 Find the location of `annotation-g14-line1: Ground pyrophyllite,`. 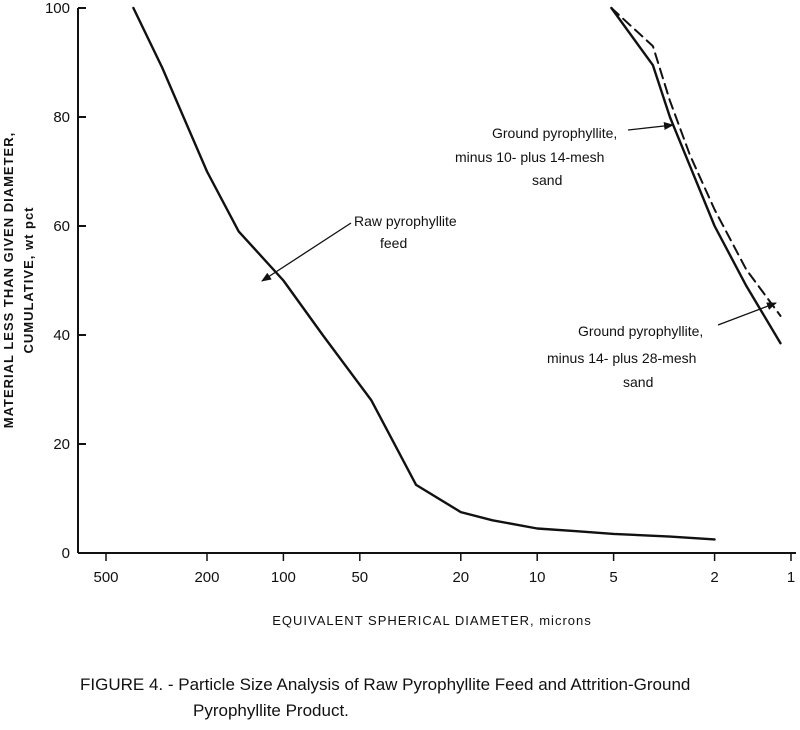

annotation-g14-line1: Ground pyrophyllite, is located at coordinates (640, 331).